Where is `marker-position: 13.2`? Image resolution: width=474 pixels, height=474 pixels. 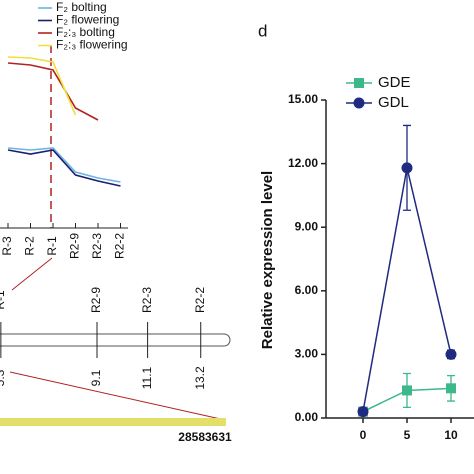 marker-position: 13.2 is located at coordinates (200, 378).